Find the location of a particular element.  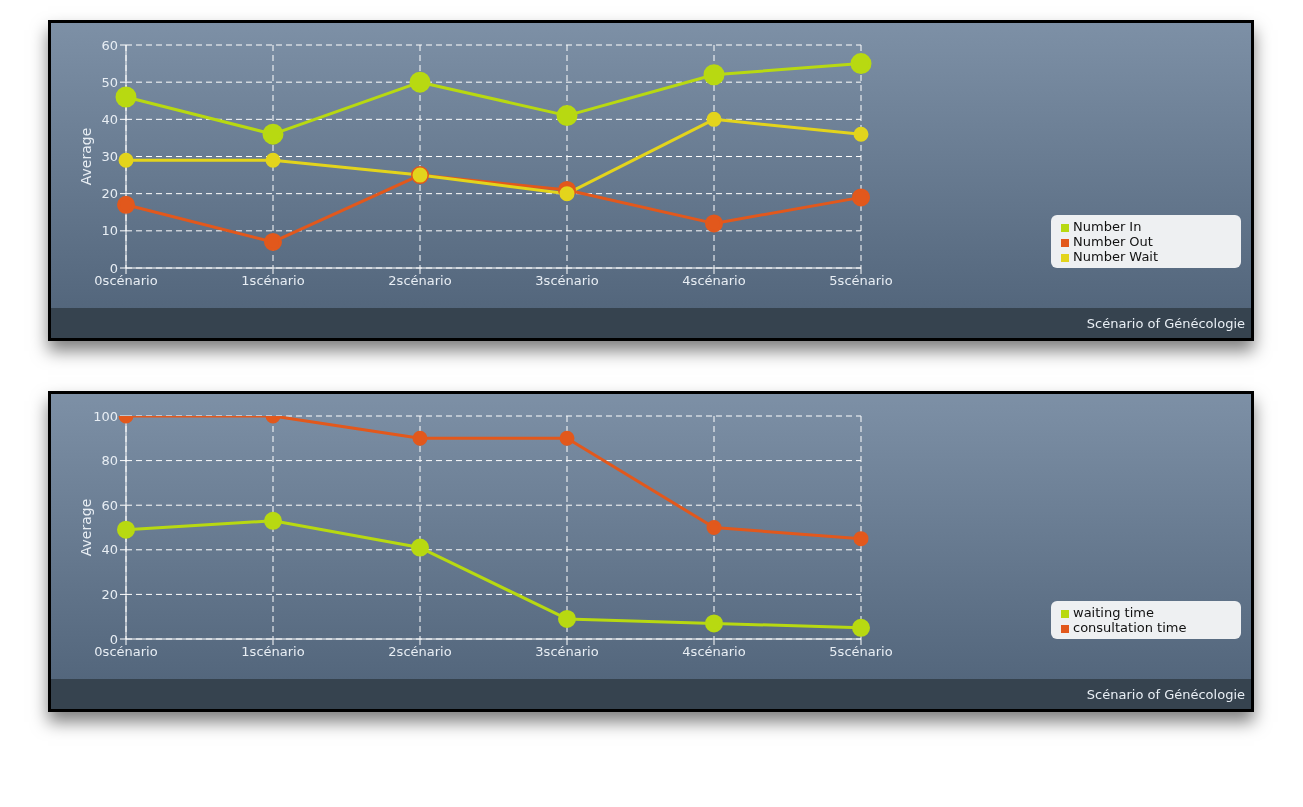

legend-label: consultation time is located at coordinates (1130, 627).